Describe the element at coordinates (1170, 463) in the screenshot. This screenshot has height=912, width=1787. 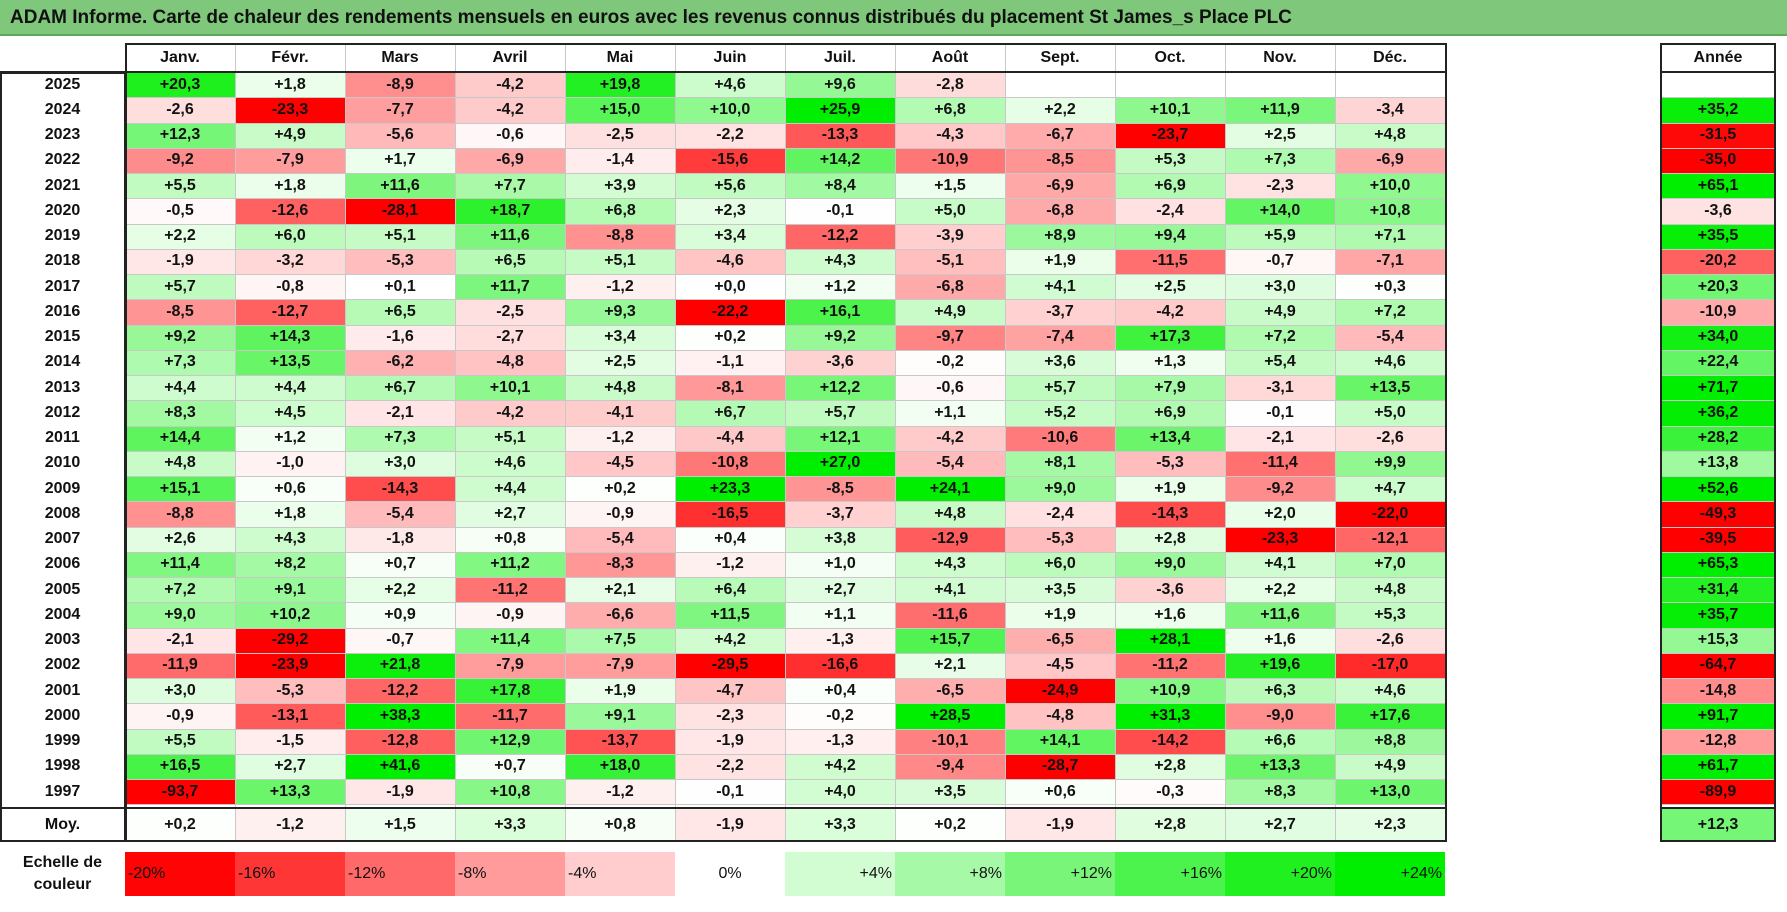
I see `heatmap-cell: -5,3` at that location.